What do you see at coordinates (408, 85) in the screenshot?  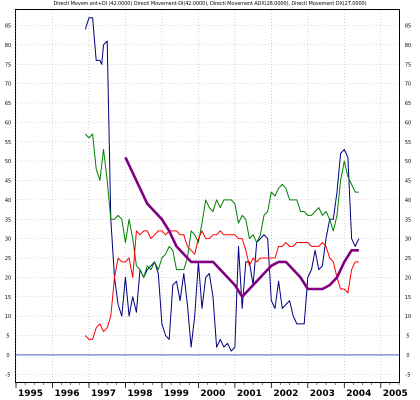 I see `y-tick-label-right: 70` at bounding box center [408, 85].